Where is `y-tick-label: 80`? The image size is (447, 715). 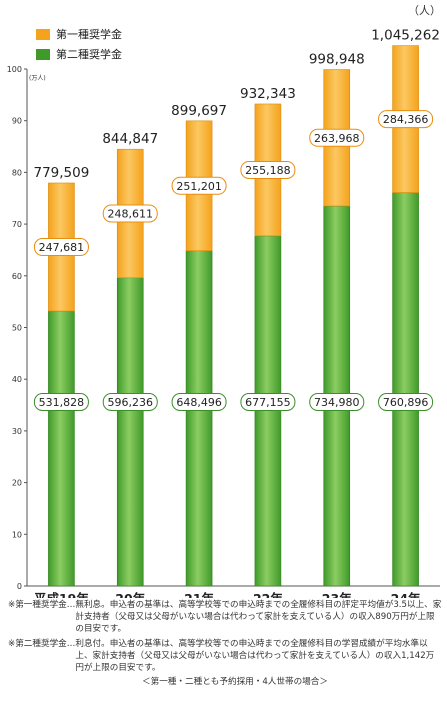 y-tick-label: 80 is located at coordinates (17, 172).